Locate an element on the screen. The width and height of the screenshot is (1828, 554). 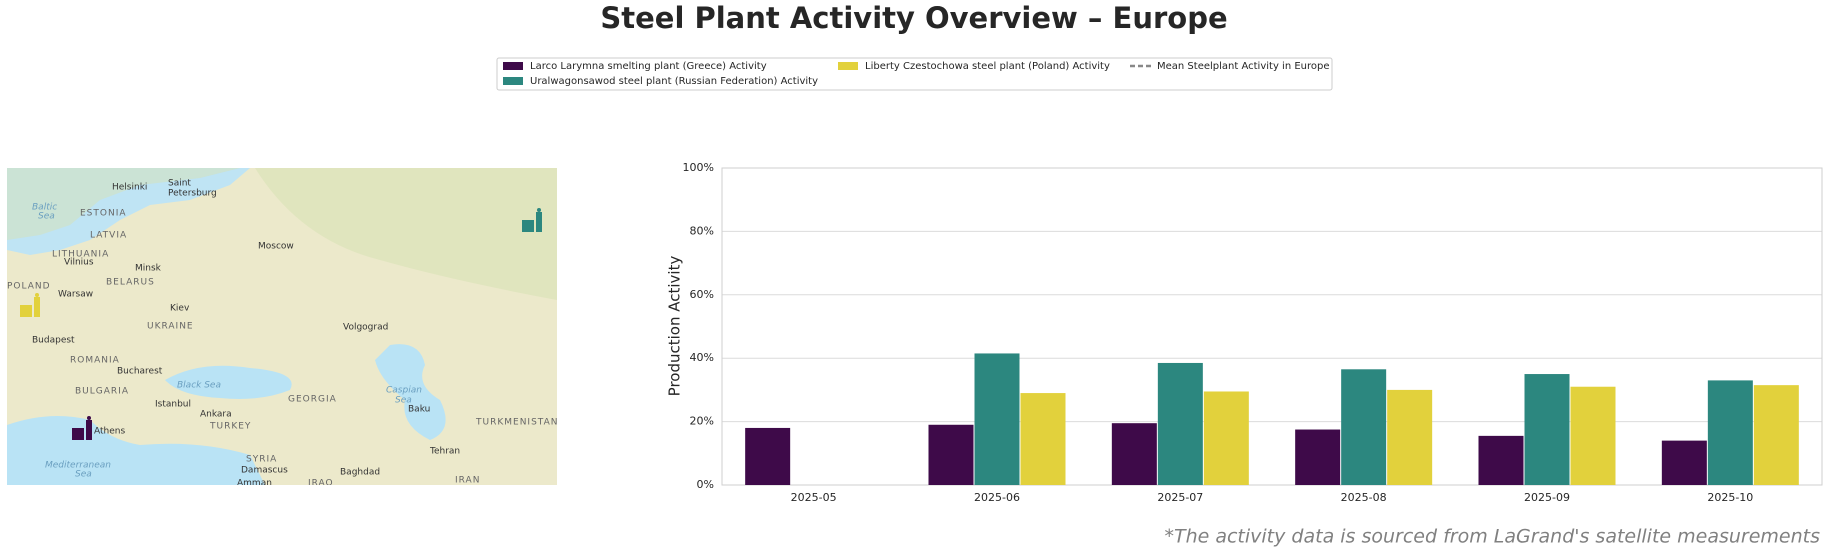
map-label: BELARUS is located at coordinates (130, 283).